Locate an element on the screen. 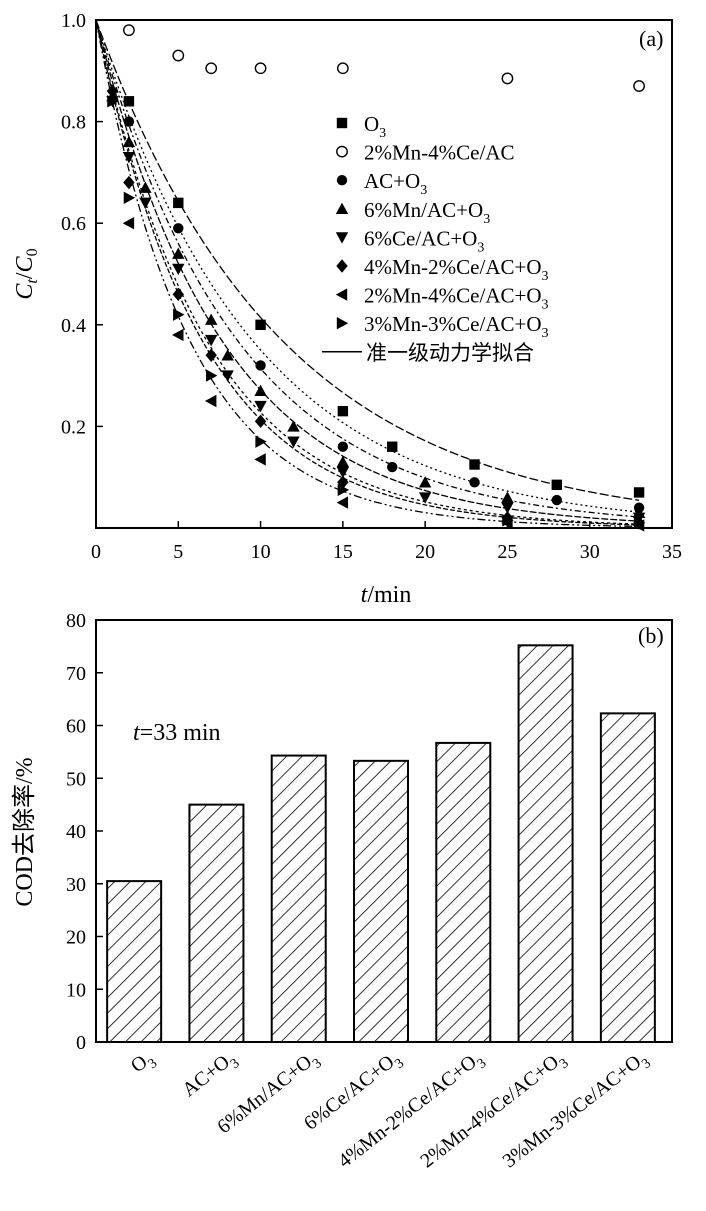 The height and width of the screenshot is (1211, 706). panel-b-y-tick-label: 80 is located at coordinates (76, 621).